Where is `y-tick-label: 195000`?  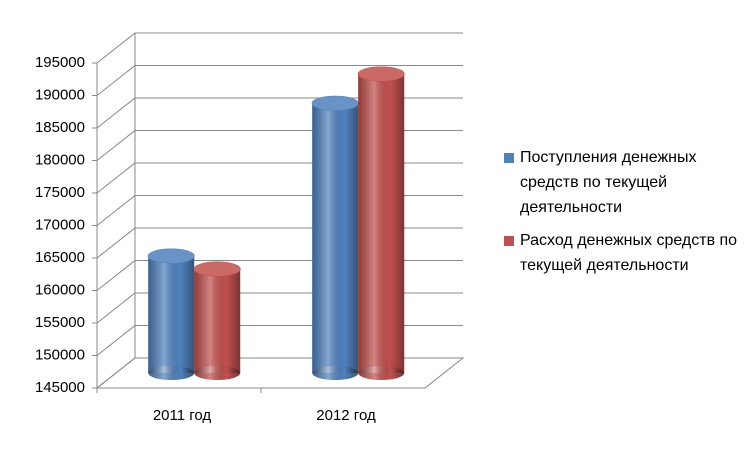
y-tick-label: 195000 is located at coordinates (60, 62).